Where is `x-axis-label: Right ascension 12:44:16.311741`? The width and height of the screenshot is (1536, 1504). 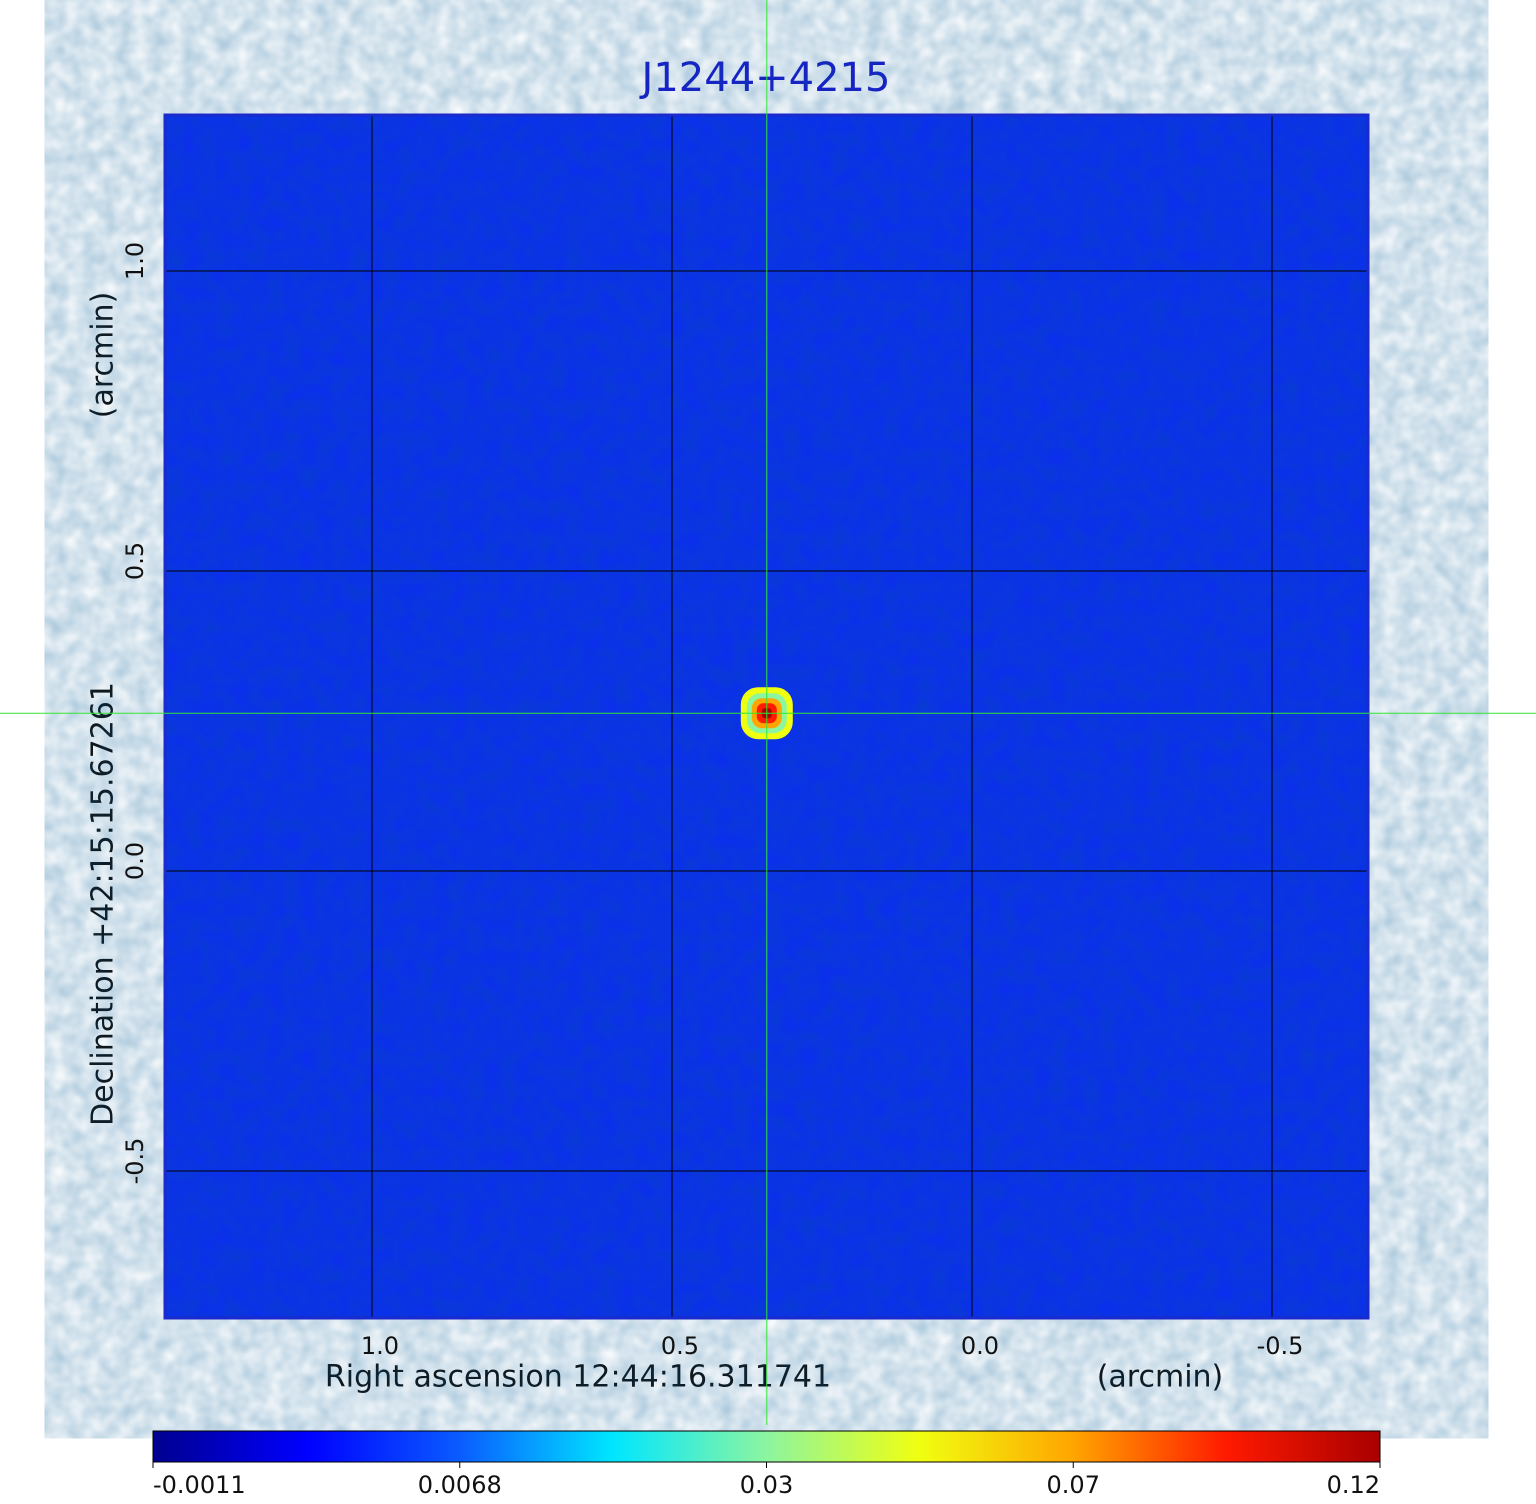 x-axis-label: Right ascension 12:44:16.311741 is located at coordinates (578, 1377).